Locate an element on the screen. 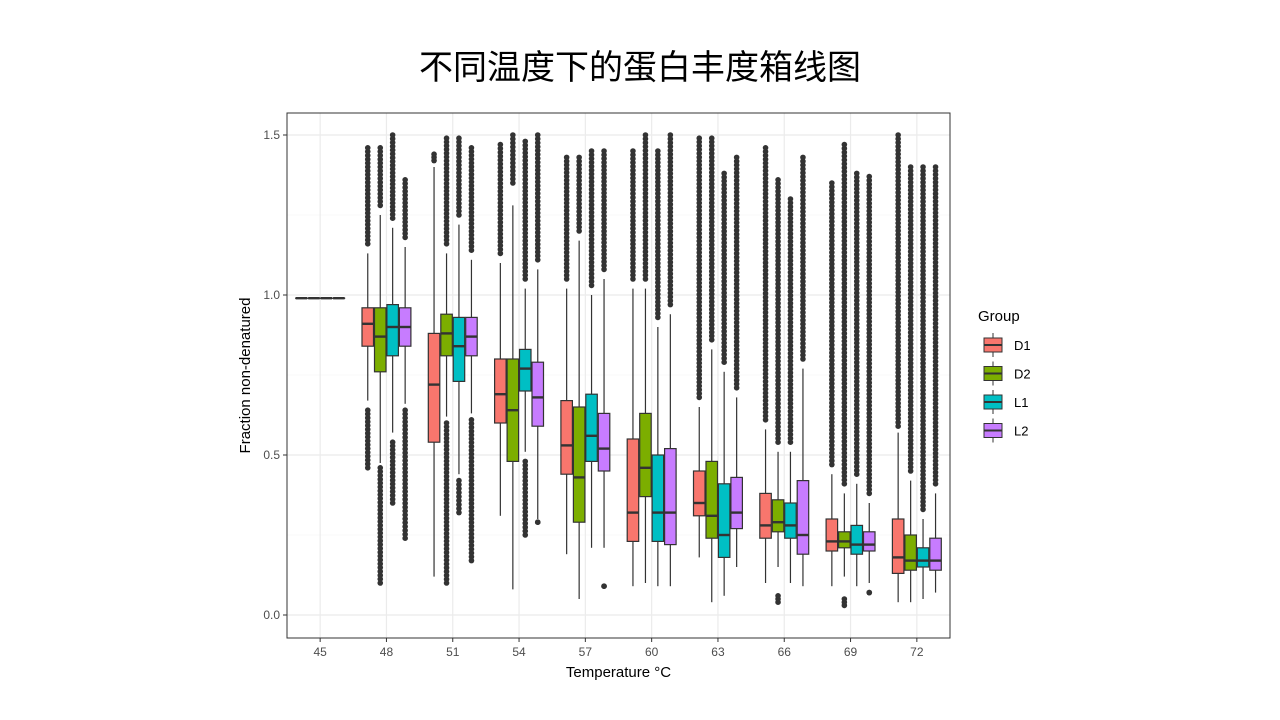  y-tick-label: 0.0 is located at coordinates (271, 615).